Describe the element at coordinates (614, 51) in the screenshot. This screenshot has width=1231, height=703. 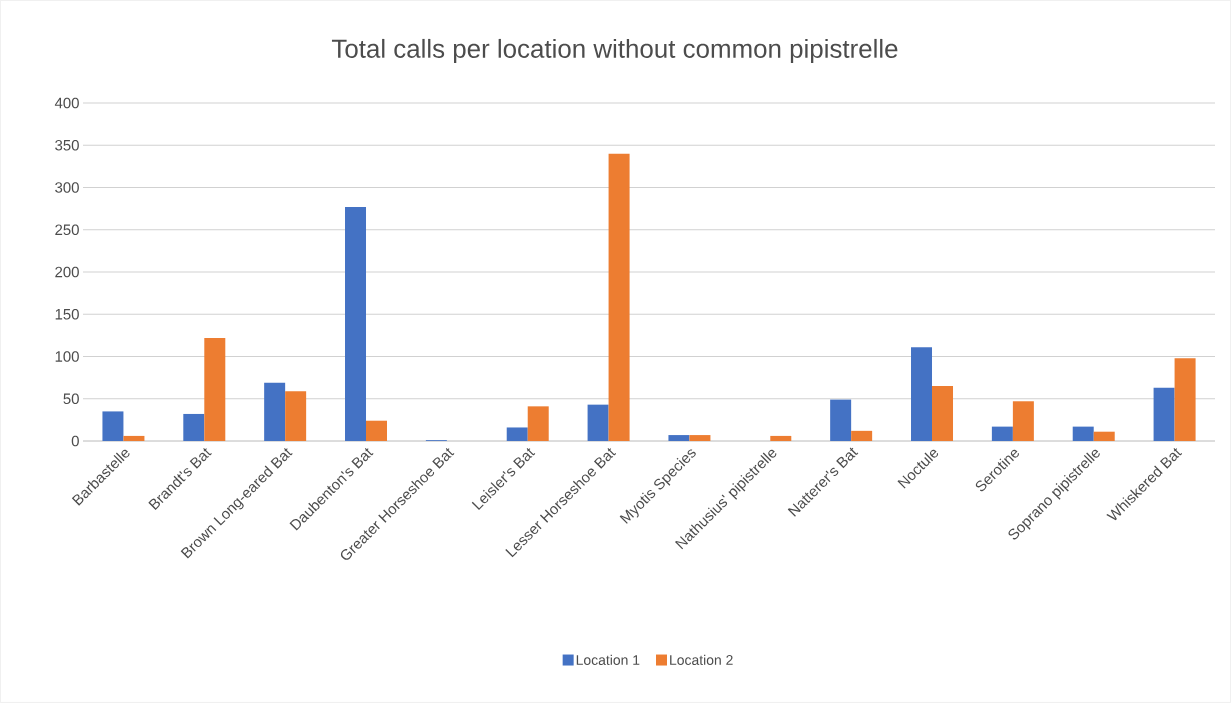
I see `chart-title: Total calls per location without common pipistrelle` at that location.